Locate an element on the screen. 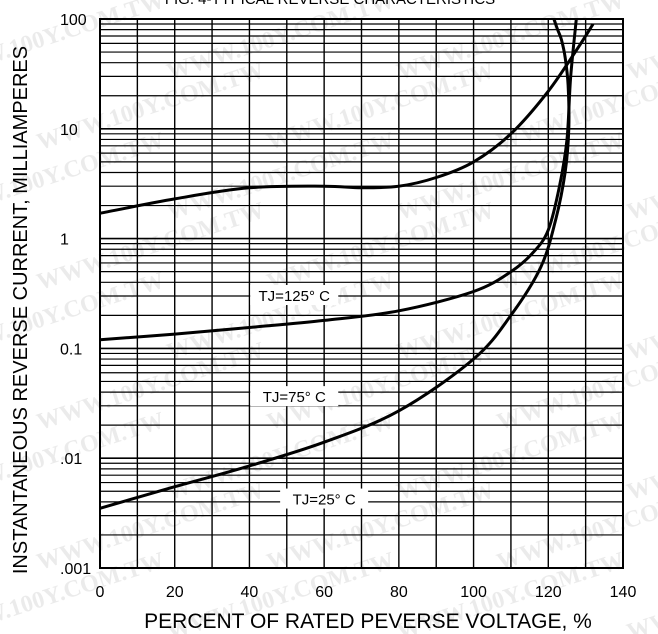 This screenshot has height=634, width=658. y-tick-label: .01 is located at coordinates (71, 459).